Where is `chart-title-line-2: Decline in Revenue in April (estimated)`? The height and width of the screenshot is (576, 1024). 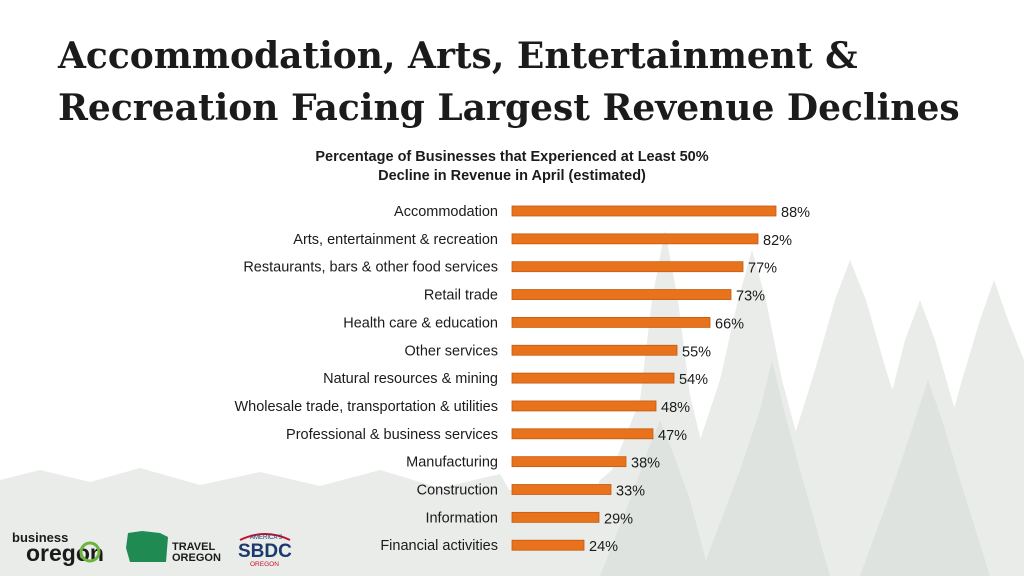 chart-title-line-2: Decline in Revenue in April (estimated) is located at coordinates (512, 176).